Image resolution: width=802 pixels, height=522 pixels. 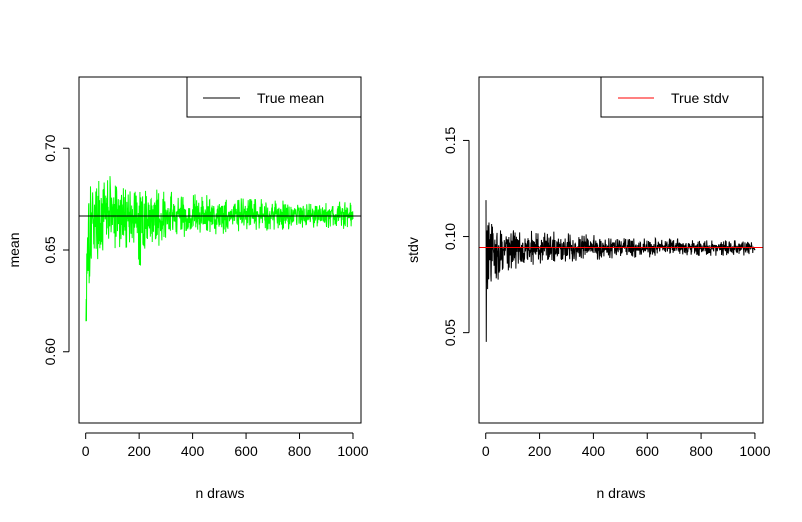 What do you see at coordinates (700, 98) in the screenshot?
I see `stdv-legend-label: True stdv` at bounding box center [700, 98].